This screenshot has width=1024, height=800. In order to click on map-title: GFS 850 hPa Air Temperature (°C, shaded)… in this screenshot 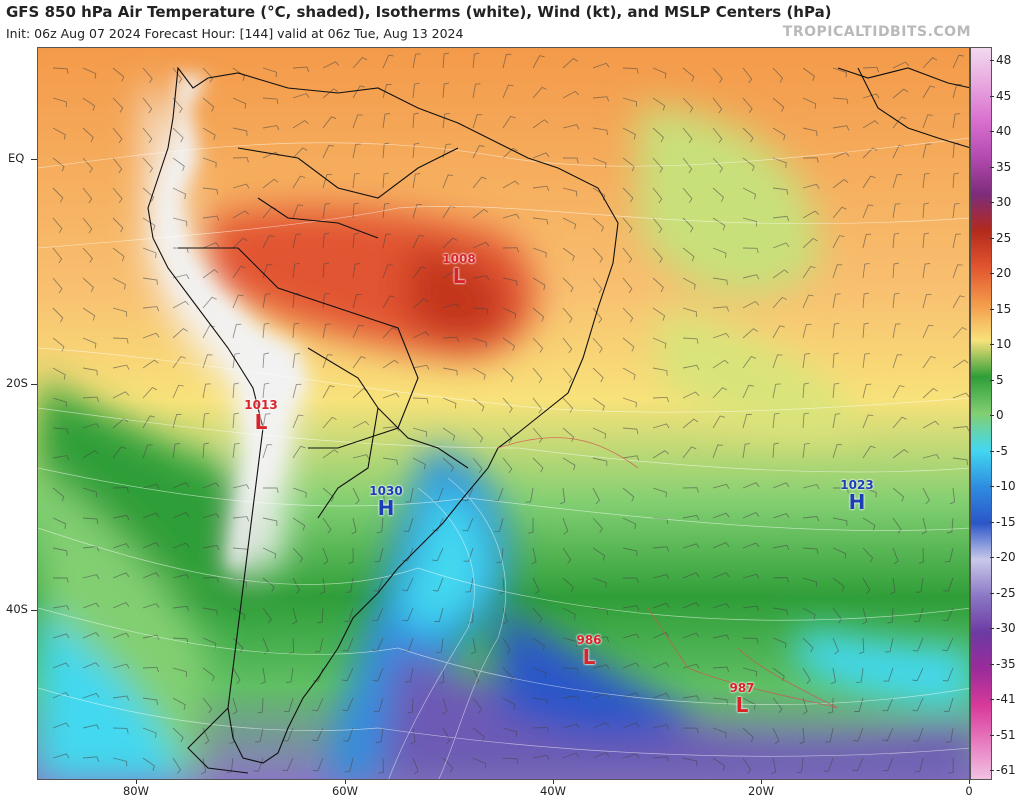, I will do `click(419, 12)`.